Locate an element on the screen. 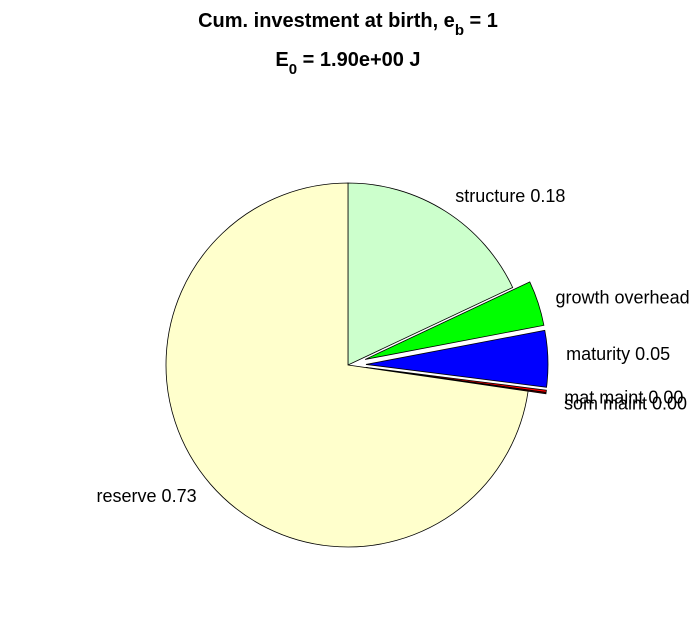 Image resolution: width=696 pixels, height=618 pixels. pie-label-3: mat maint 0.00 is located at coordinates (623, 398).